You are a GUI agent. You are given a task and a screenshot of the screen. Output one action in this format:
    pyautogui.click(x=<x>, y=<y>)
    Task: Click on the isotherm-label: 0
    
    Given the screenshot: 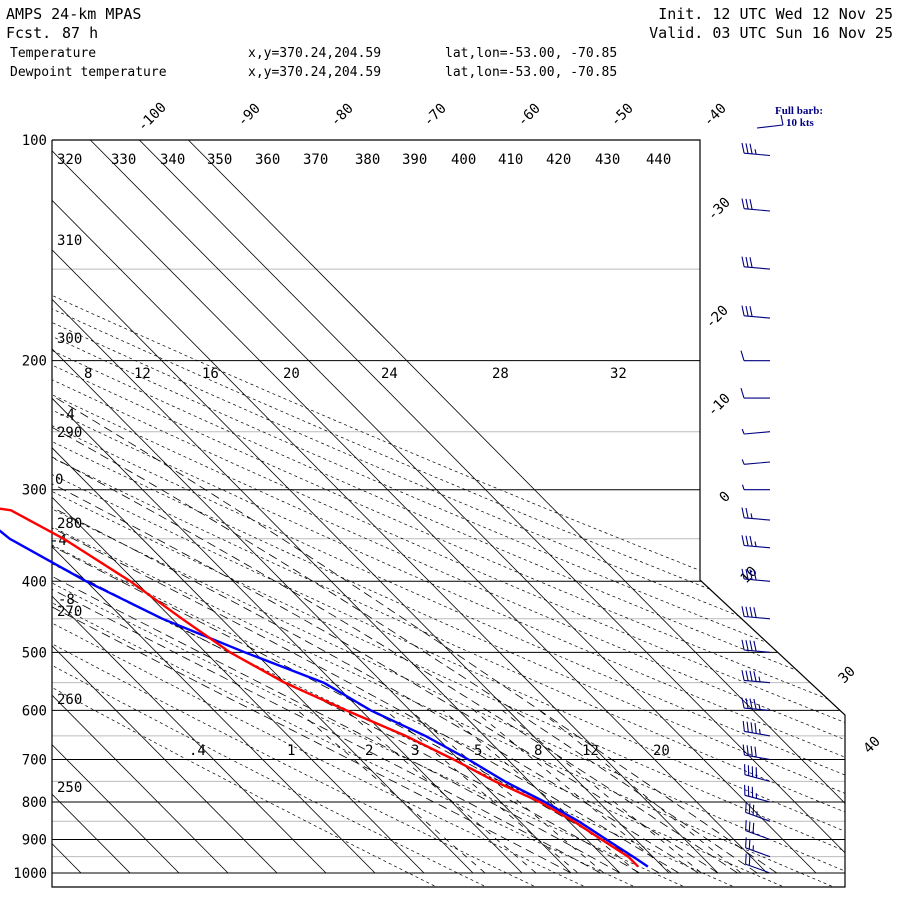 What is the action you would take?
    pyautogui.click(x=725, y=497)
    